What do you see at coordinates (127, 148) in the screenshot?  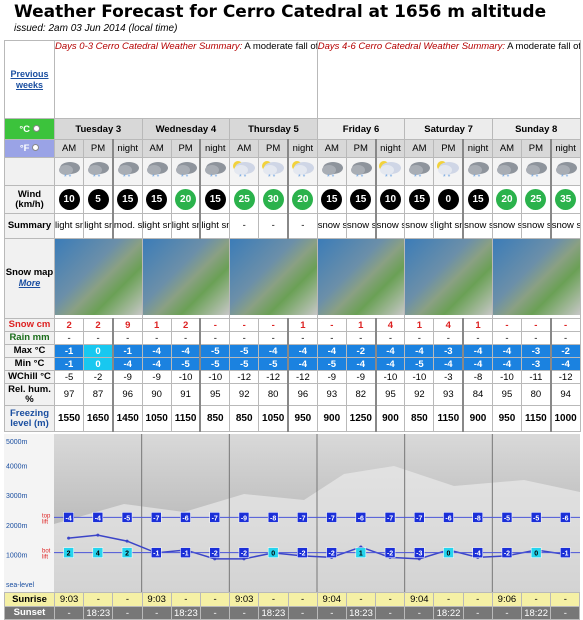 I see `period-header: night` at bounding box center [127, 148].